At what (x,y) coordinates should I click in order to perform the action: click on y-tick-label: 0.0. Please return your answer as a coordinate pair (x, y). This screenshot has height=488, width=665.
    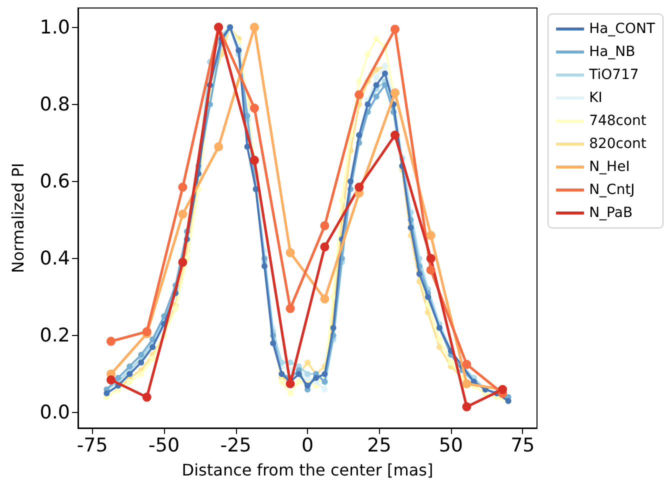
    Looking at the image, I should click on (55, 413).